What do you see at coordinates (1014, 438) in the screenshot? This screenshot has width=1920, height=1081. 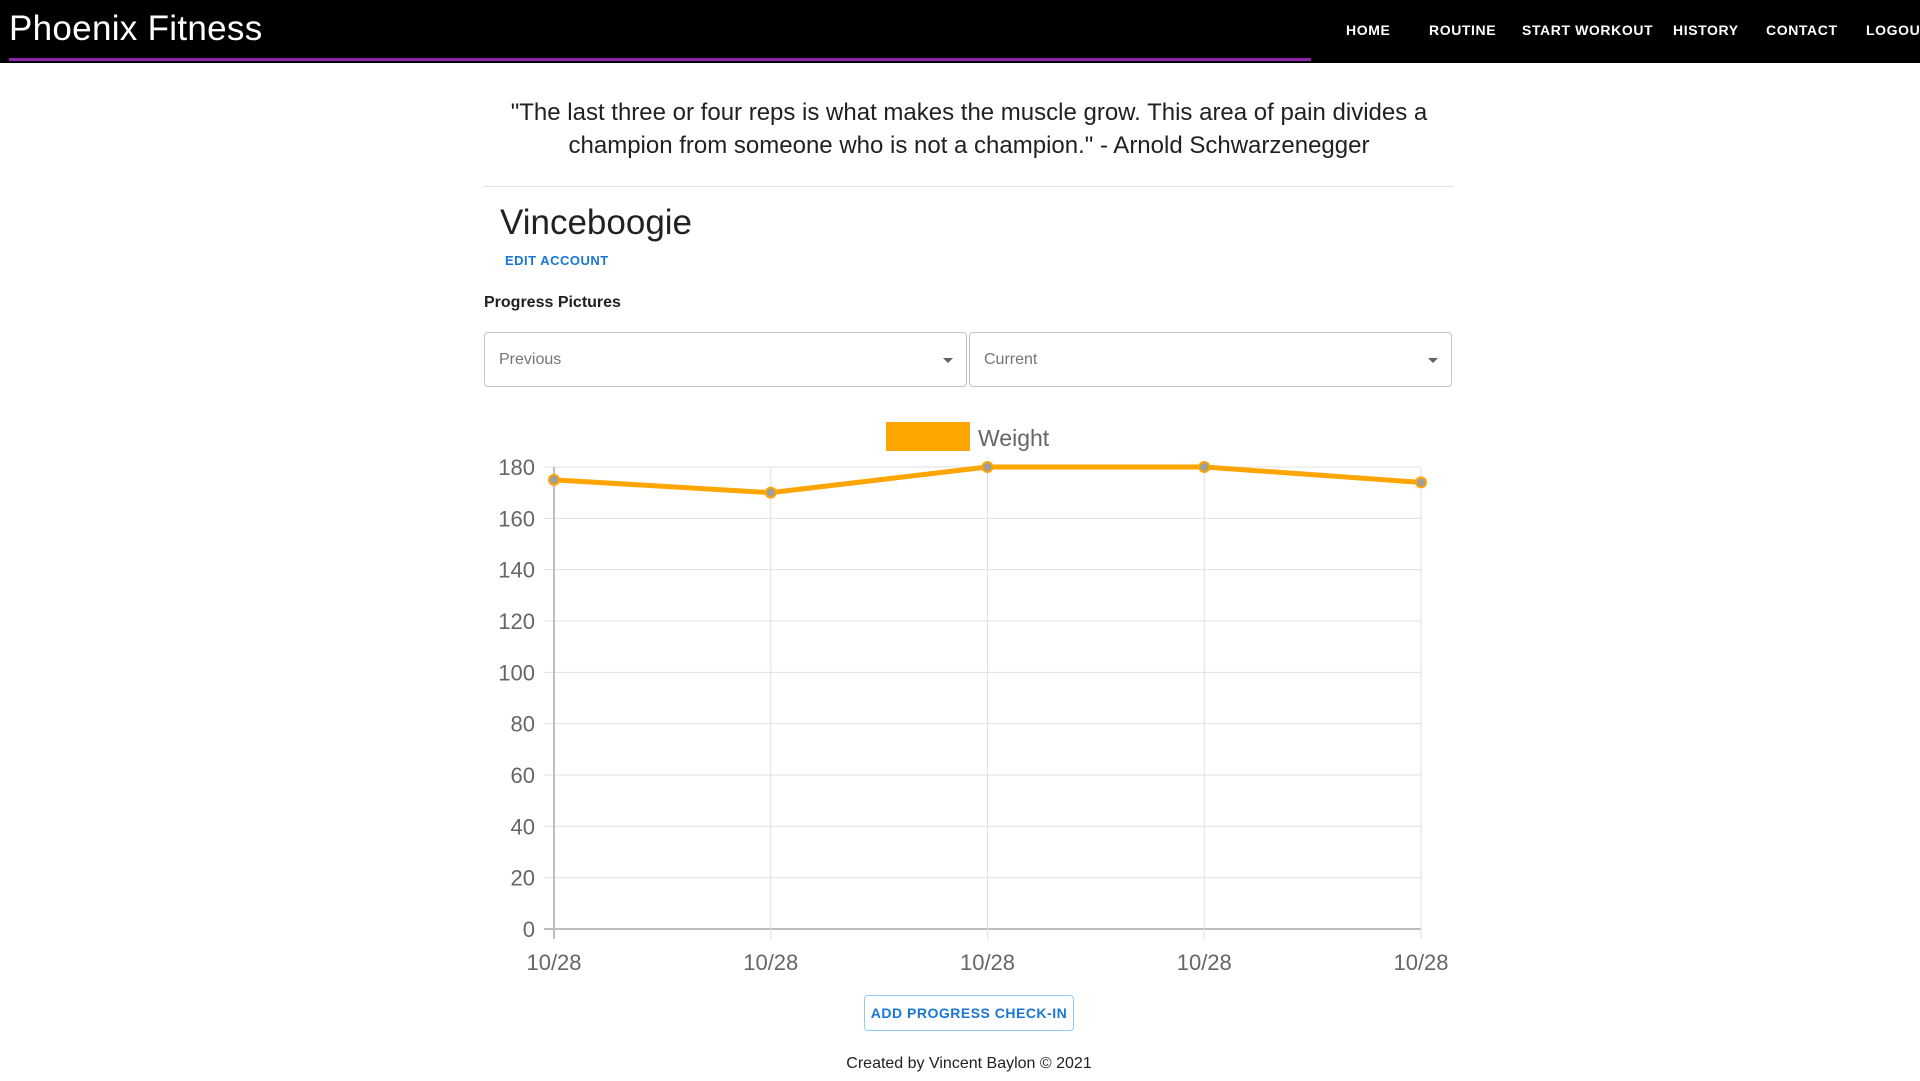 I see `legend-label-weight: Weight` at bounding box center [1014, 438].